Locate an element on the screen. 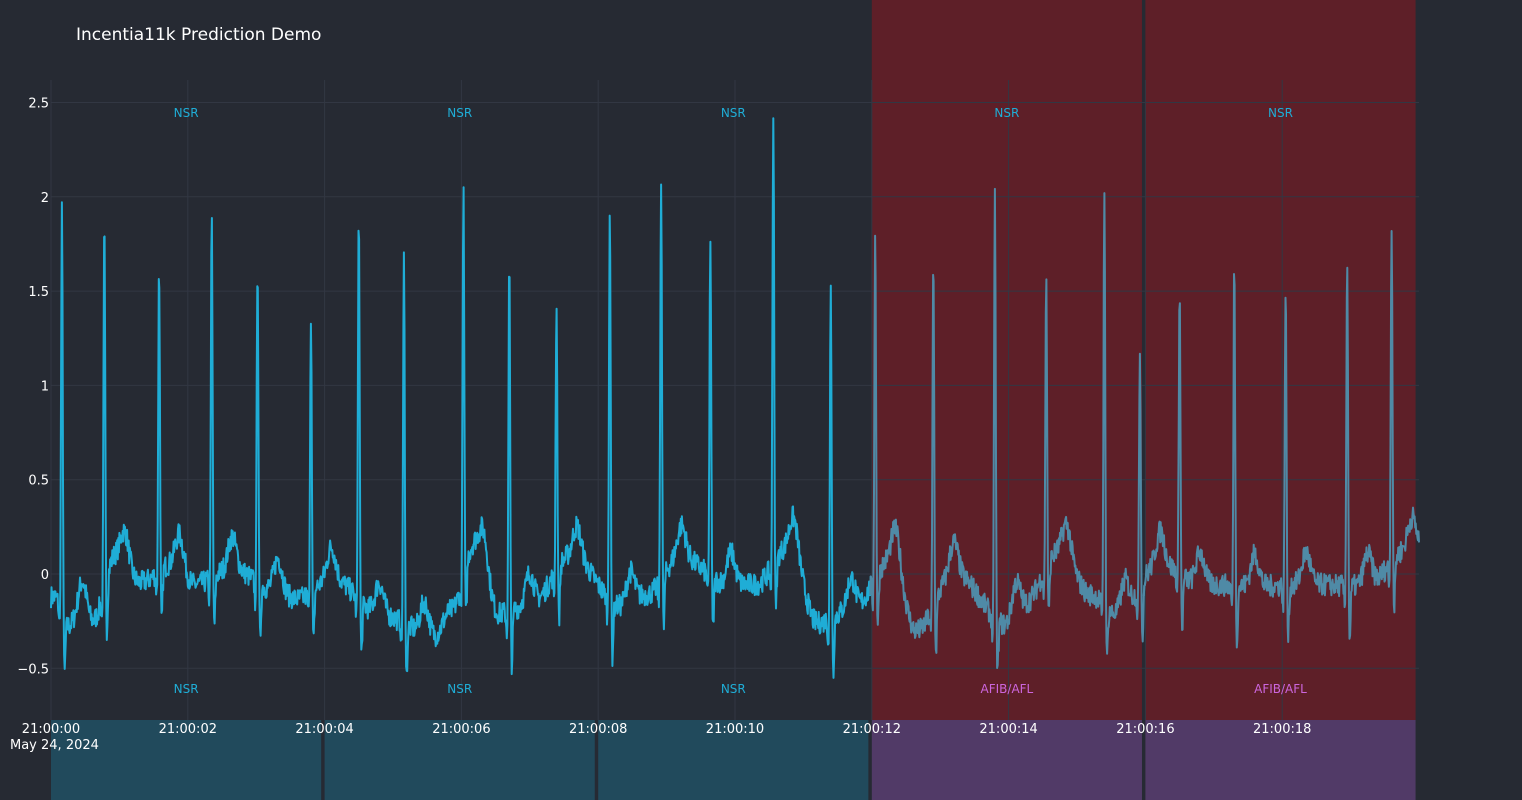 Image resolution: width=1522 pixels, height=800 pixels. segment-bottom-label-1: NSR is located at coordinates (459, 689).